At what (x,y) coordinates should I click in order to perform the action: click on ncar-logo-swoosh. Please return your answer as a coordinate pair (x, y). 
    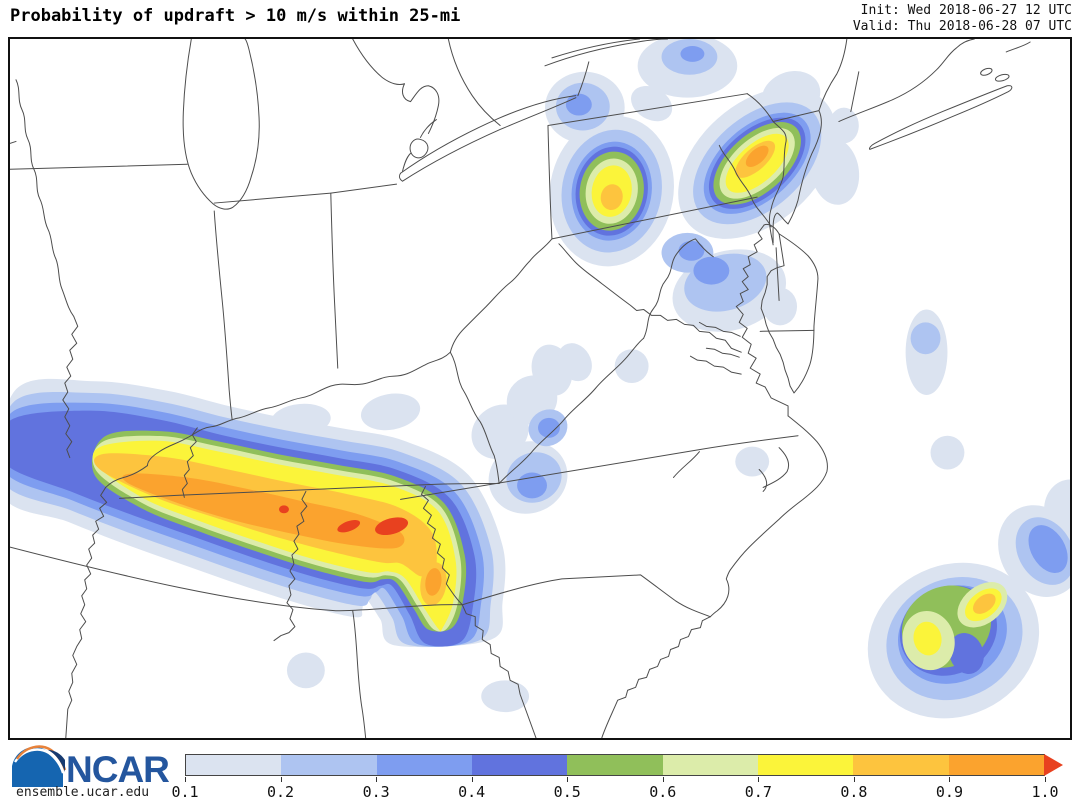
    Looking at the image, I should click on (37, 766).